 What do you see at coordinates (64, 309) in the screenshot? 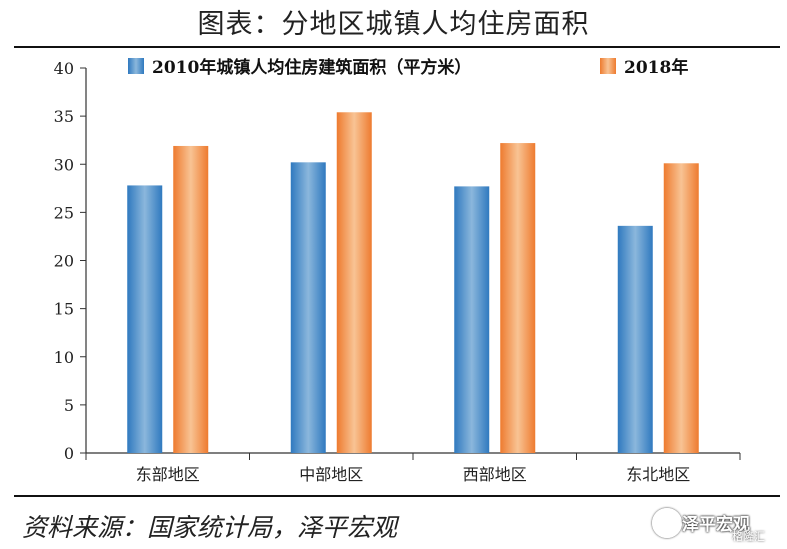
I see `y-tick-label: 15` at bounding box center [64, 309].